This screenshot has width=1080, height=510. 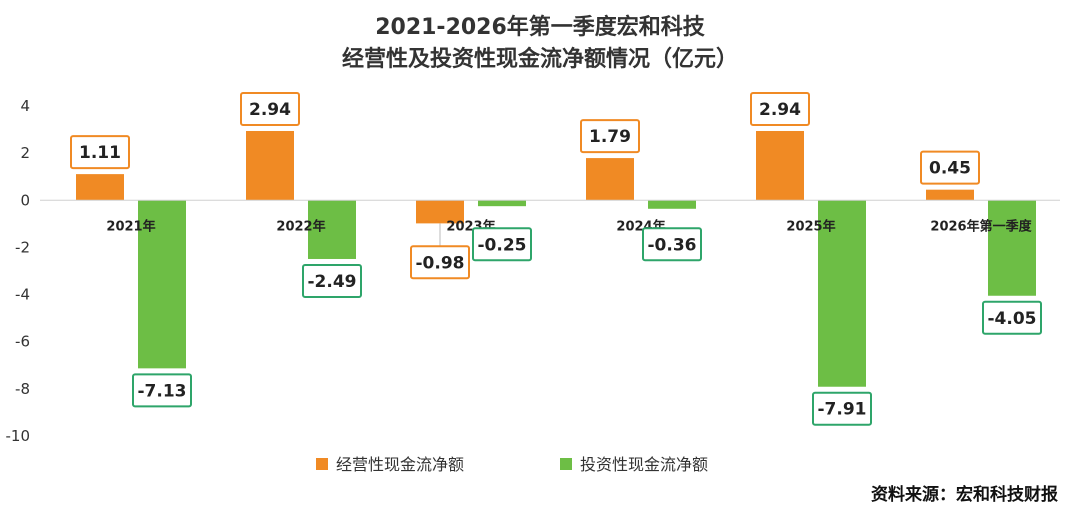 I want to click on legend: 经营性现金流净额 投资性现金流净额, so click(x=512, y=464).